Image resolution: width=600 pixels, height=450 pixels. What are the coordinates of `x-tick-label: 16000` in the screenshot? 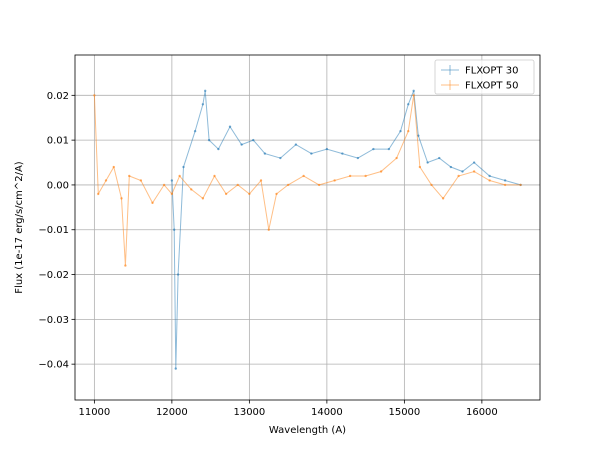 It's located at (482, 412).